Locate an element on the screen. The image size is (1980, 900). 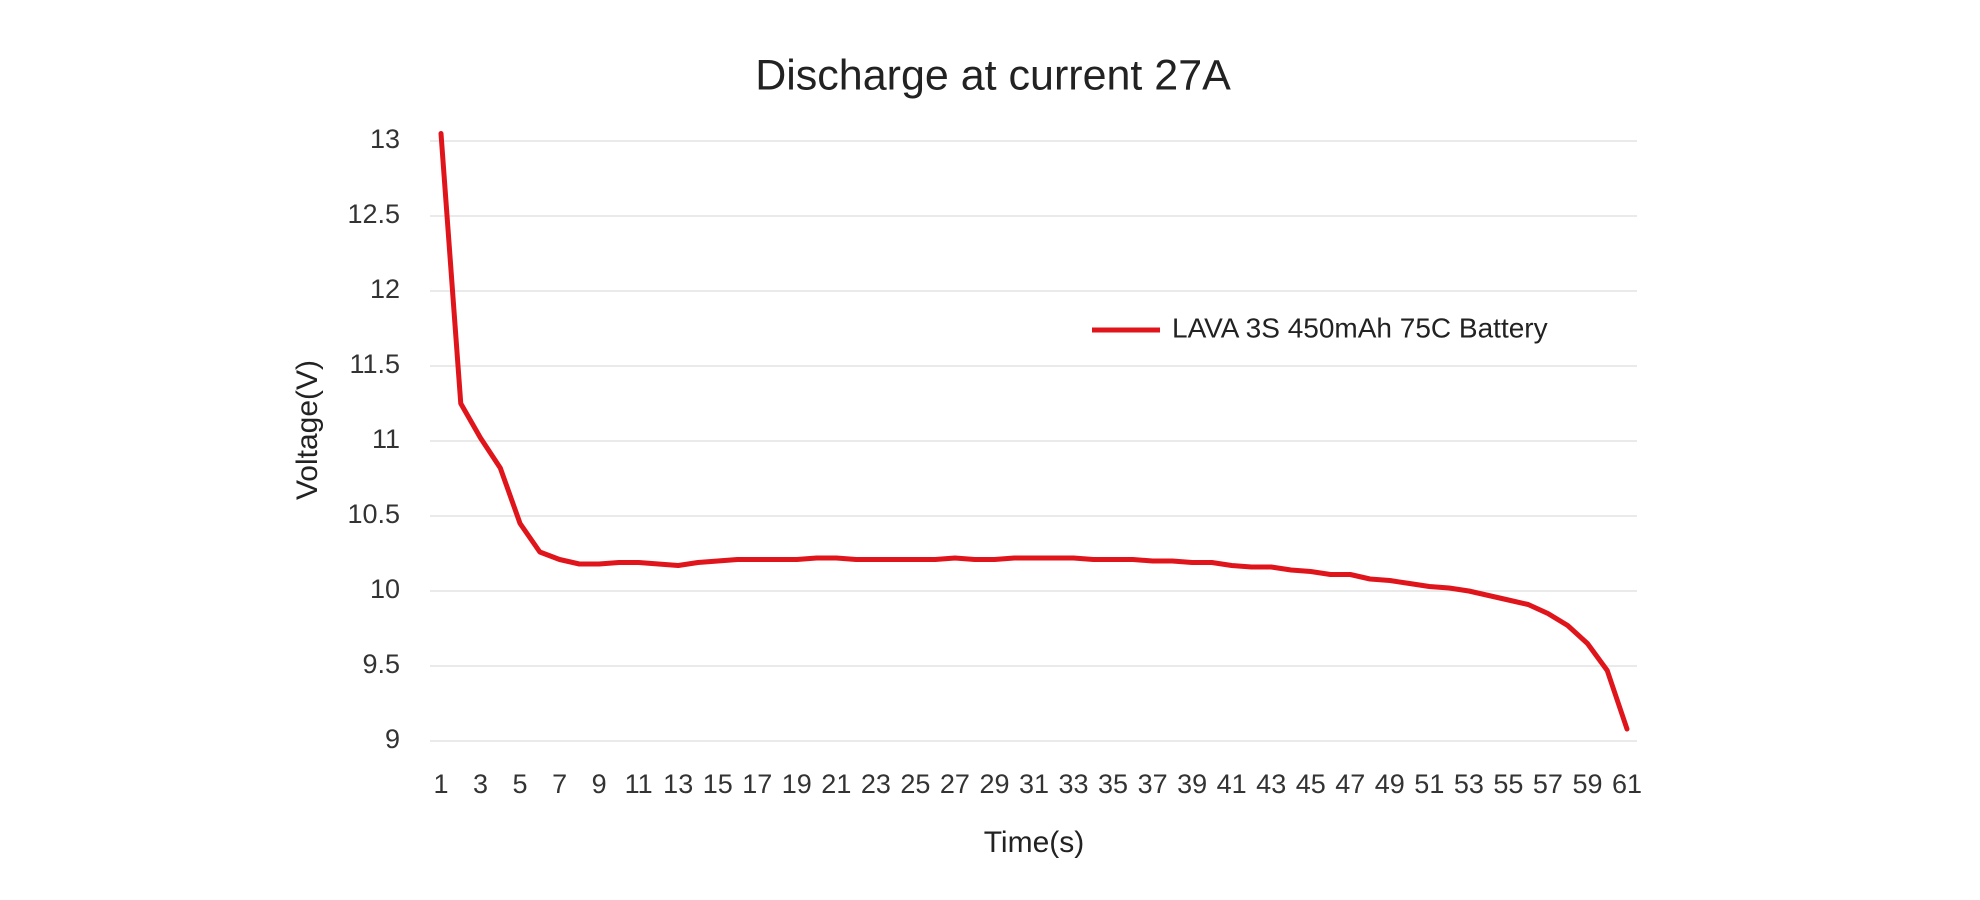
legend-label: LAVA 3S 450mAh 75C Battery is located at coordinates (1360, 327).